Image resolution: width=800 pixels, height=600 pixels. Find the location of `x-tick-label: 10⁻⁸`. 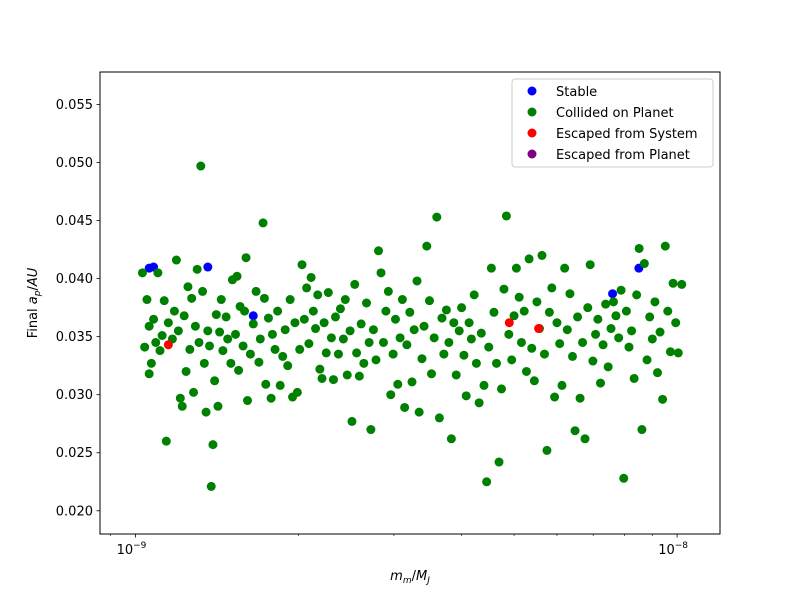

x-tick-label: 10⁻⁸ is located at coordinates (673, 549).